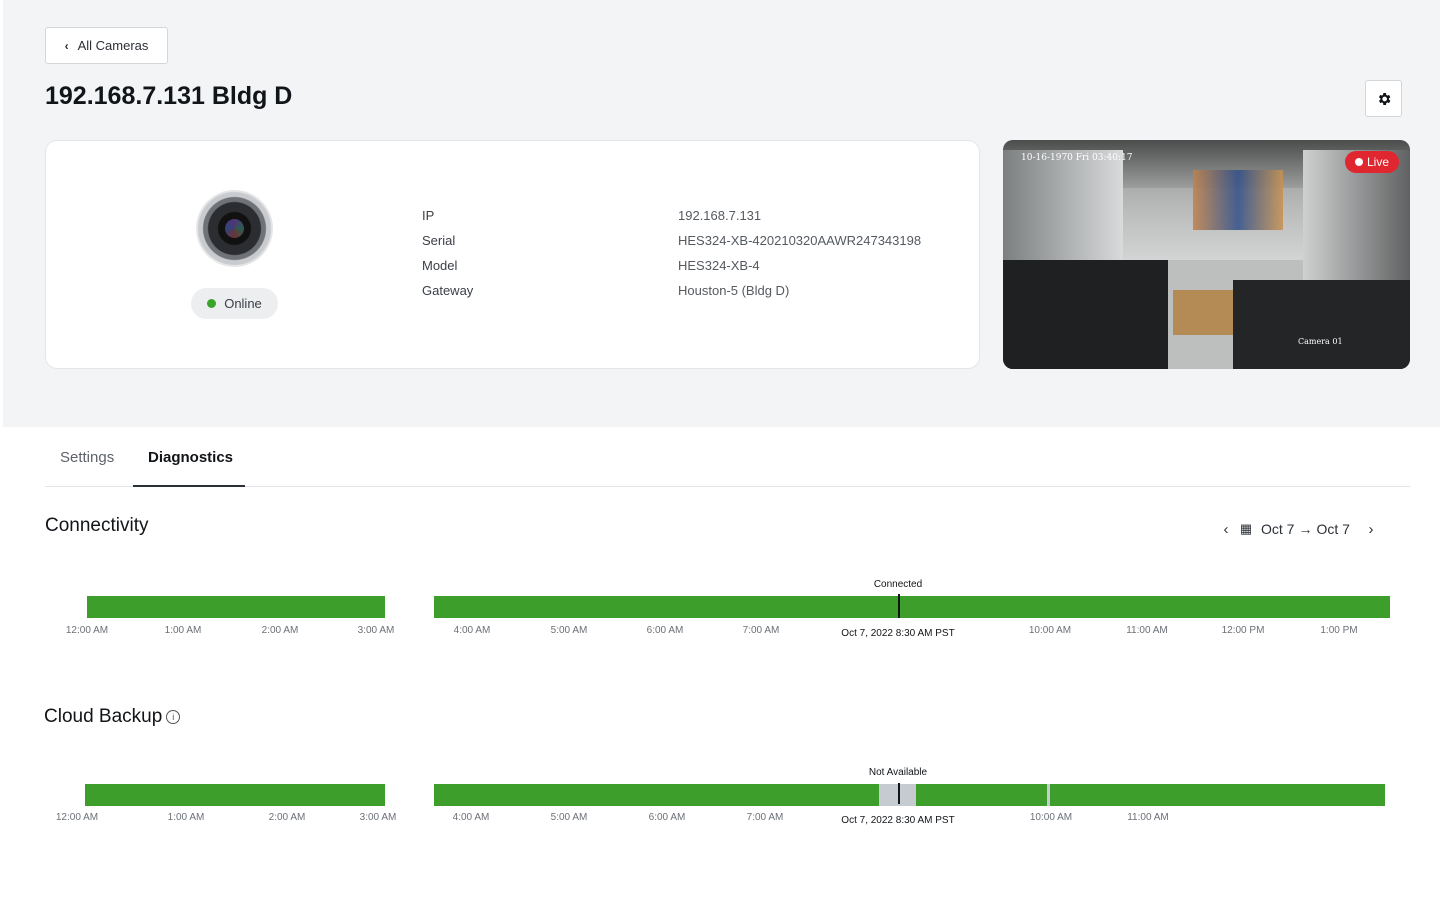 The height and width of the screenshot is (911, 1440). I want to click on active-tab-indicator, so click(189, 486).